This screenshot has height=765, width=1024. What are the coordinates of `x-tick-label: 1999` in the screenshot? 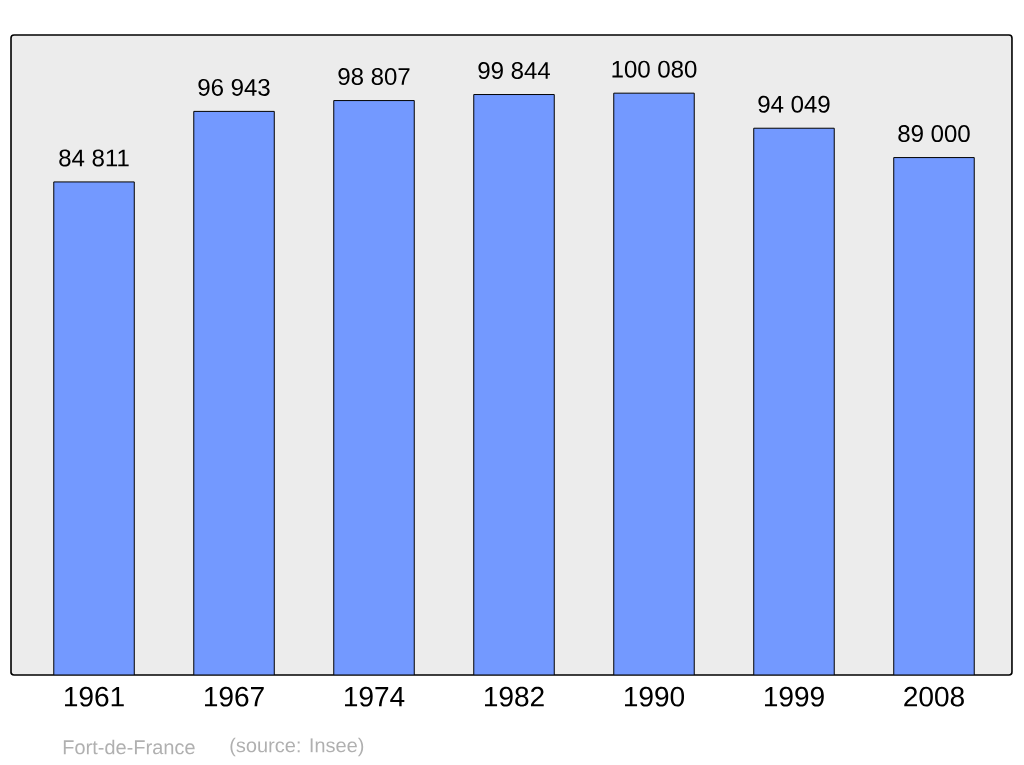 It's located at (794, 696).